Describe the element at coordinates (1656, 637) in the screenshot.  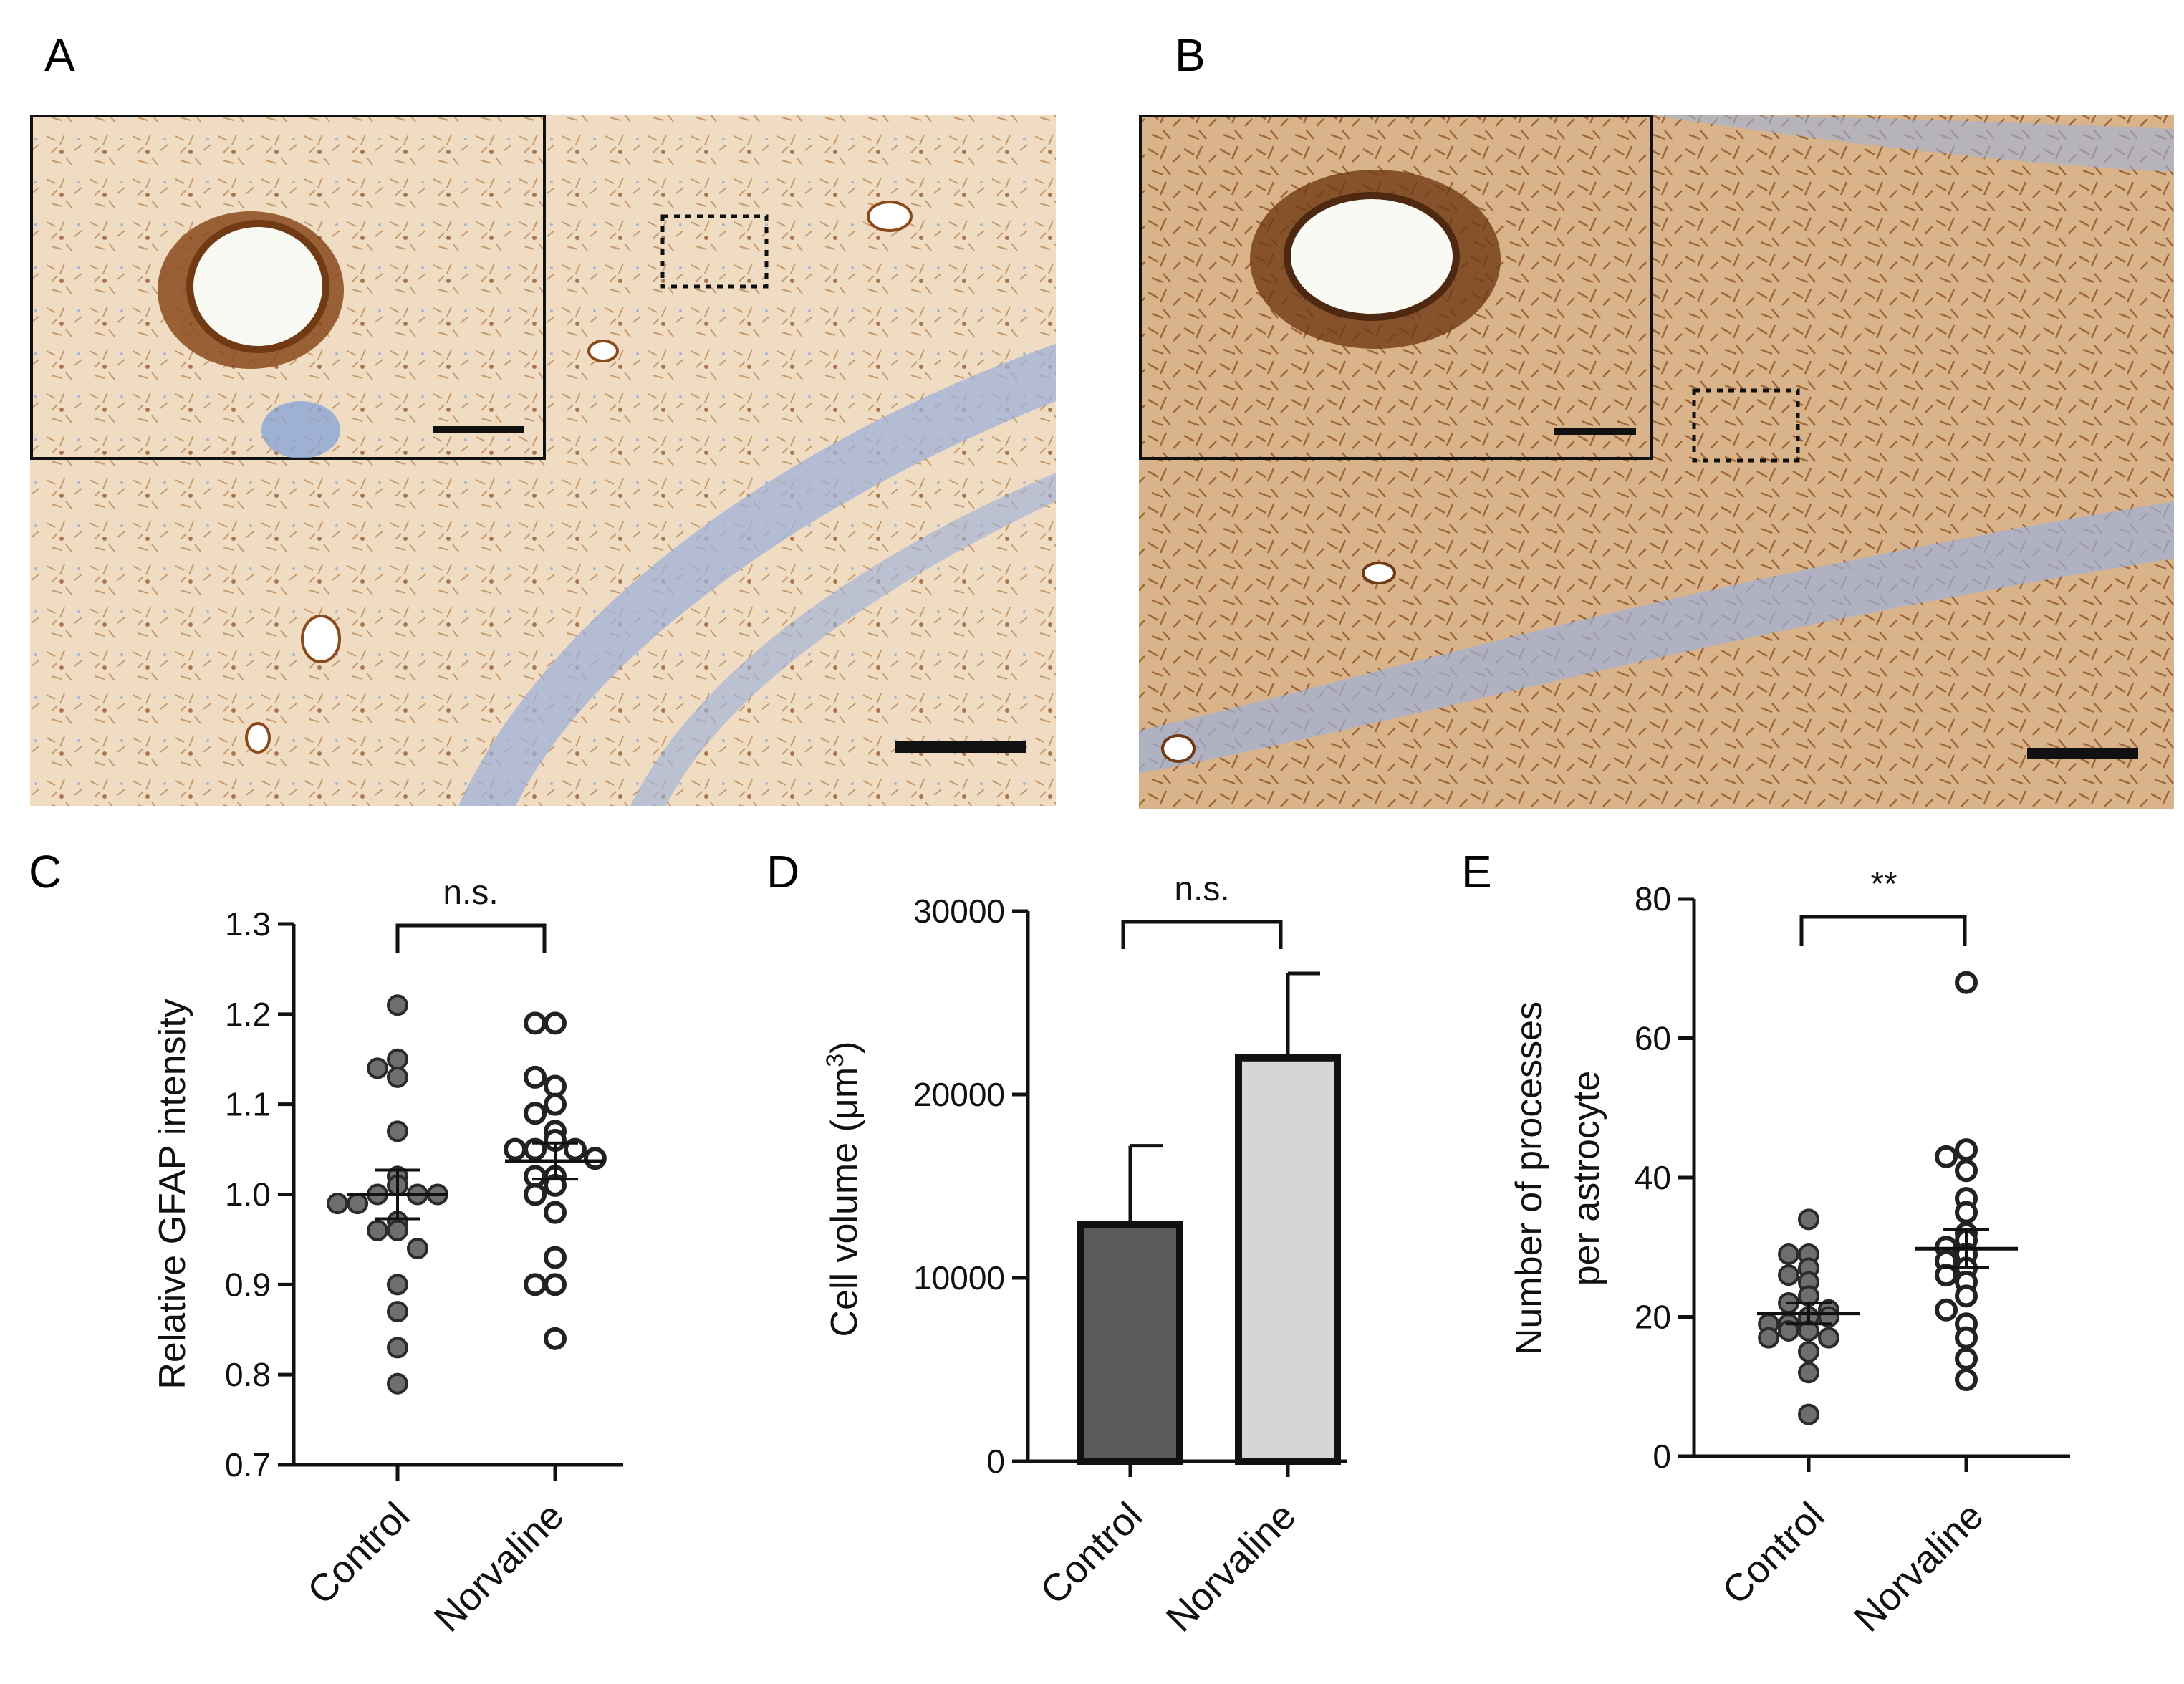
I see `granule-layer-band` at that location.